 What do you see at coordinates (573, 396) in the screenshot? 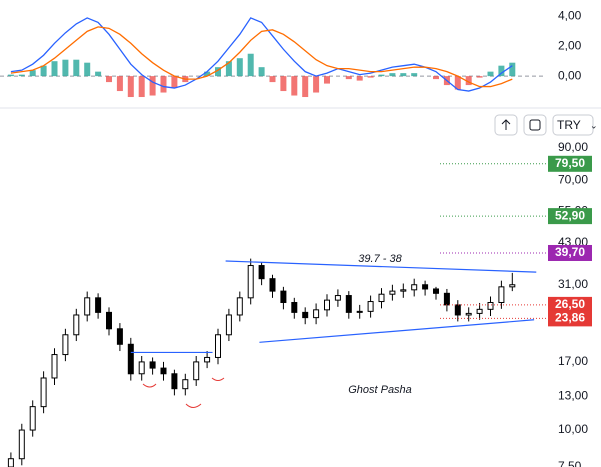
I see `y-tick-label: 13,00` at bounding box center [573, 396].